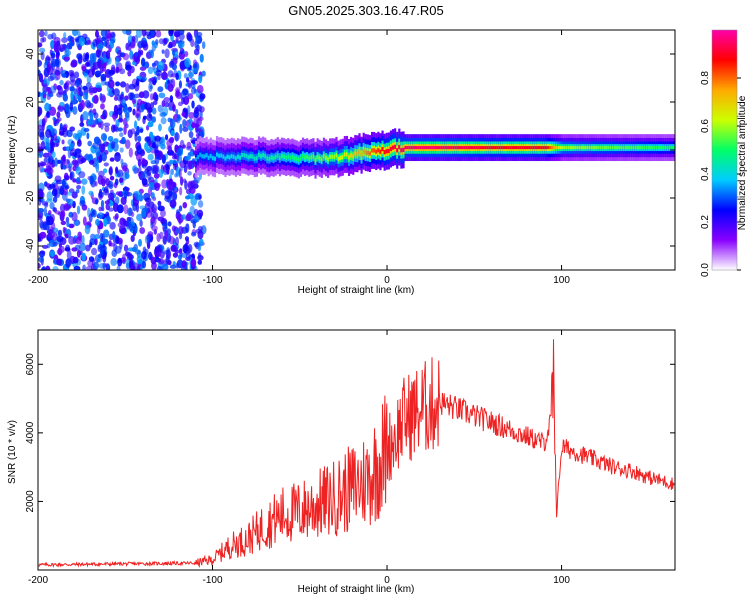 Image resolution: width=750 pixels, height=600 pixels. I want to click on y-tick-label: 4000, so click(30, 432).